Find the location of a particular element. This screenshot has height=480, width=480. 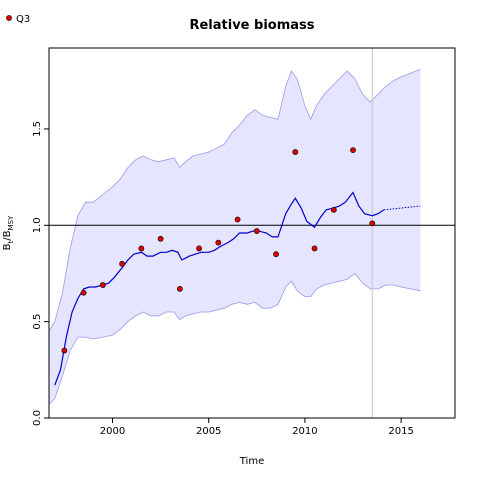

y-label-sub1: t is located at coordinates (11, 241).